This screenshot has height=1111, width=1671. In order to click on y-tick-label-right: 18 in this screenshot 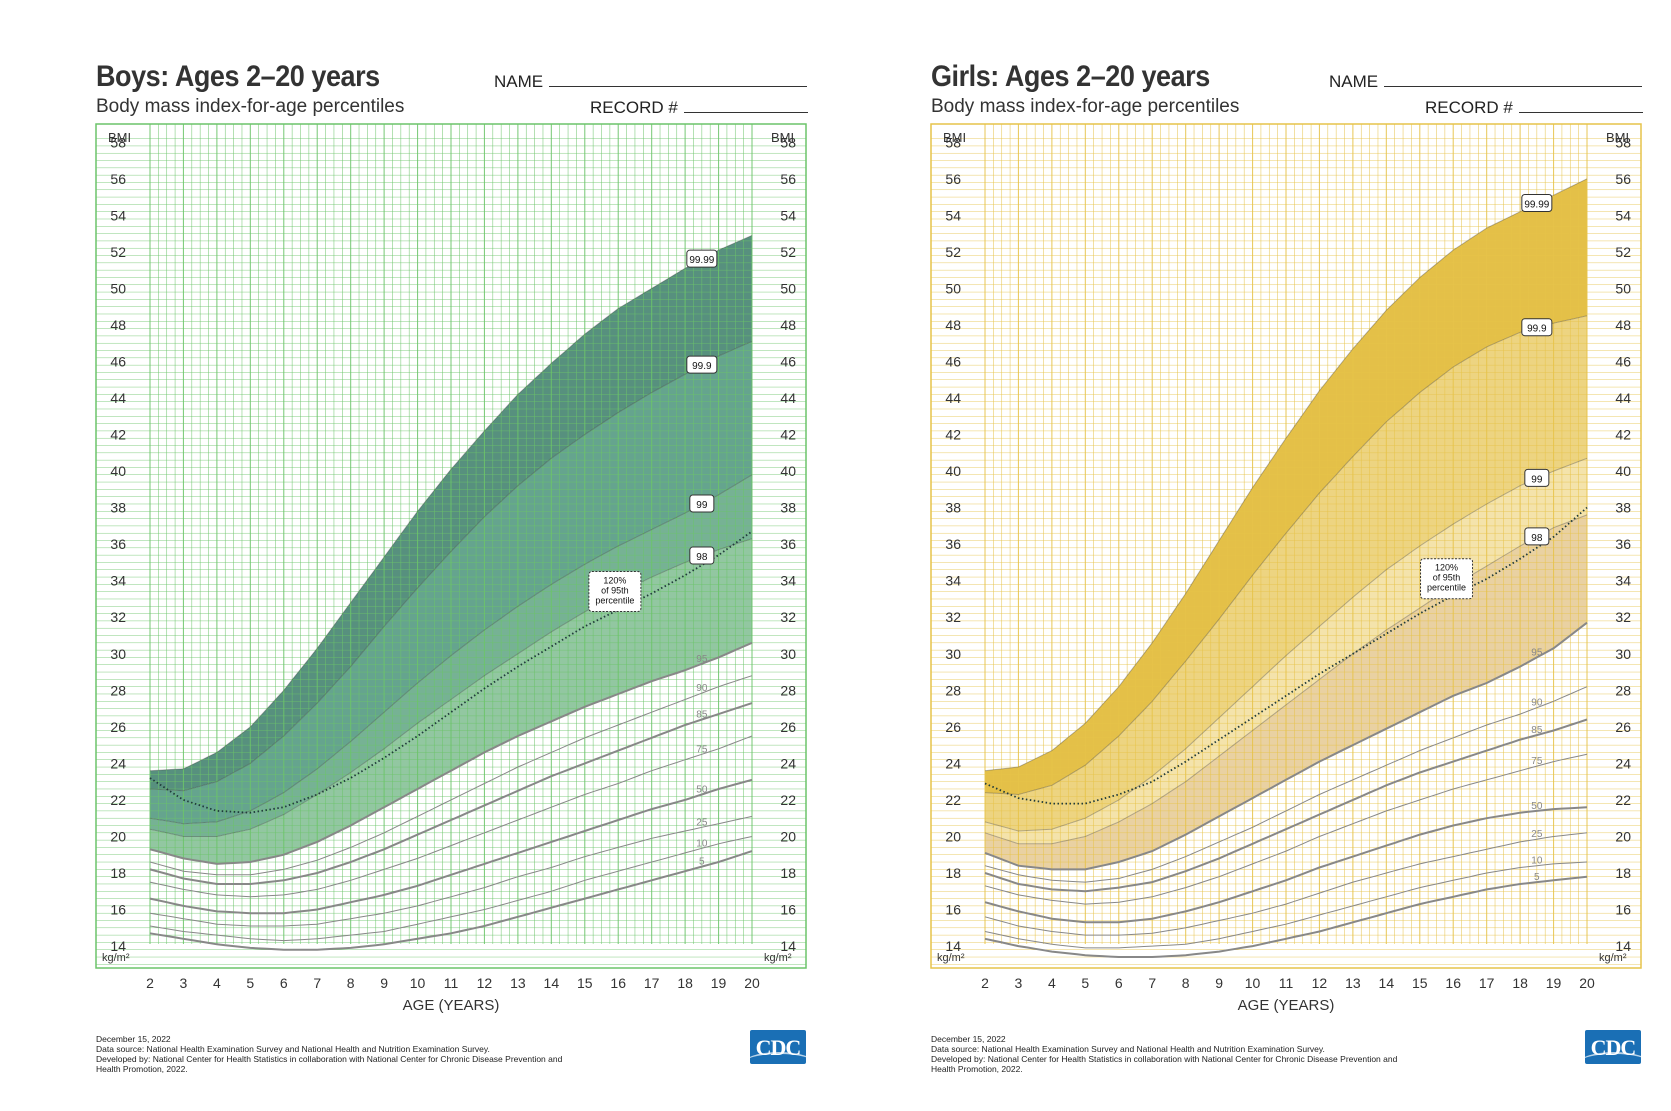, I will do `click(788, 873)`.